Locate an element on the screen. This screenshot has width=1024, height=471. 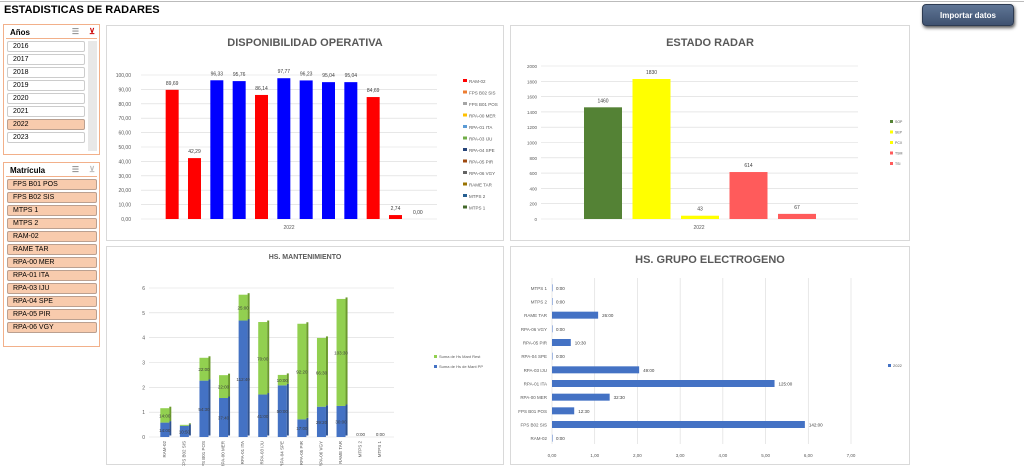
slicer-scrollbar is located at coordinates (92, 96).